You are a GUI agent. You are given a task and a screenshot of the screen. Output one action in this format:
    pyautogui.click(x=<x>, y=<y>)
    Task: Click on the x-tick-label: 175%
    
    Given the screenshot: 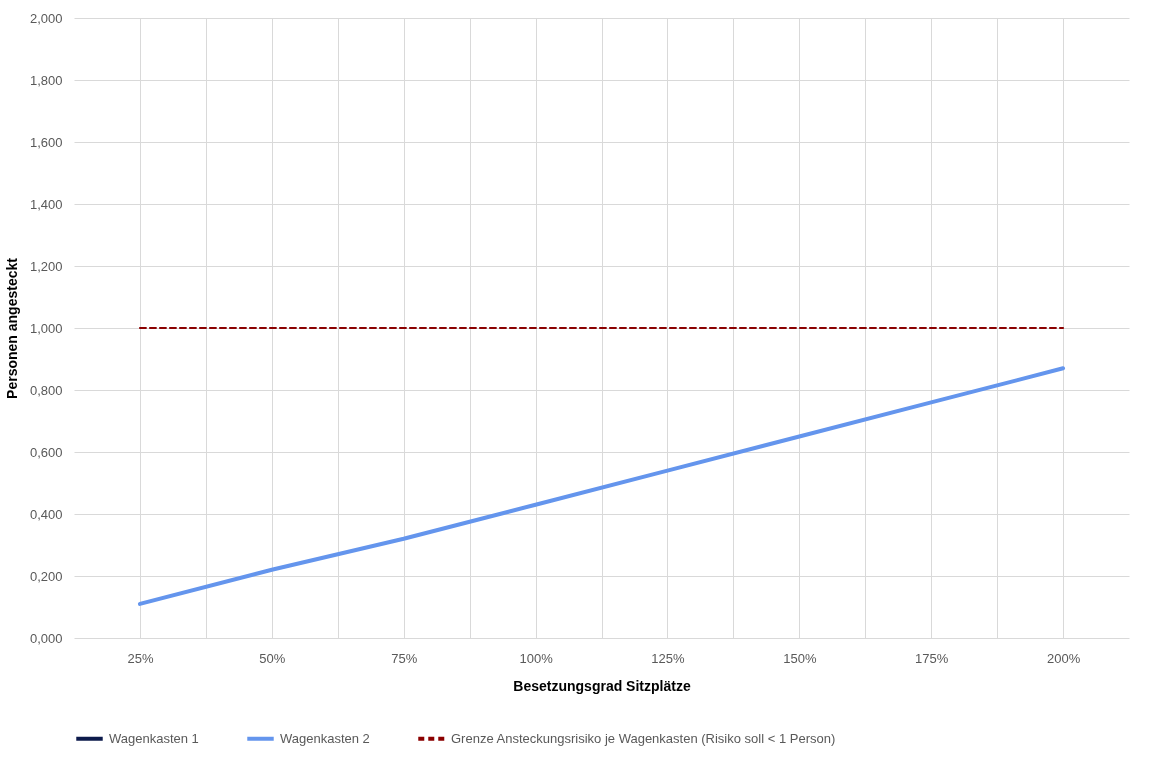 What is the action you would take?
    pyautogui.click(x=932, y=658)
    